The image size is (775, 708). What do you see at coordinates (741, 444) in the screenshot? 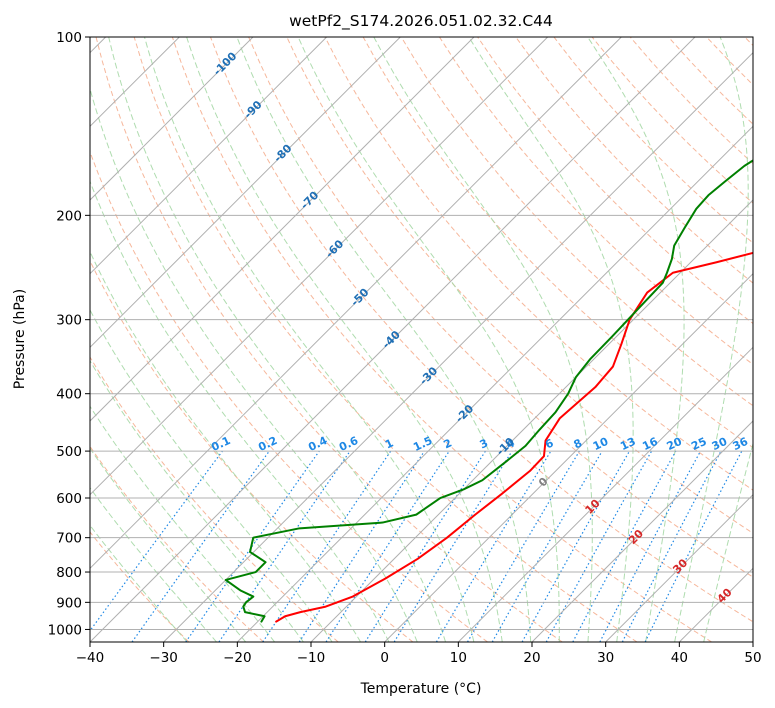
I see `mixing-ratio-label: 36` at bounding box center [741, 444].